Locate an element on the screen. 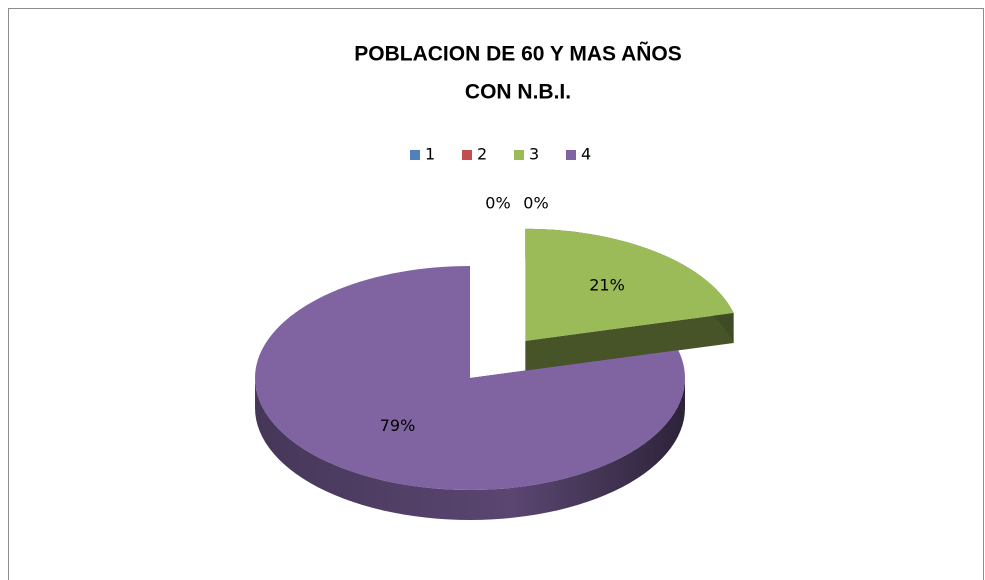  legend-label: 4 is located at coordinates (586, 154).